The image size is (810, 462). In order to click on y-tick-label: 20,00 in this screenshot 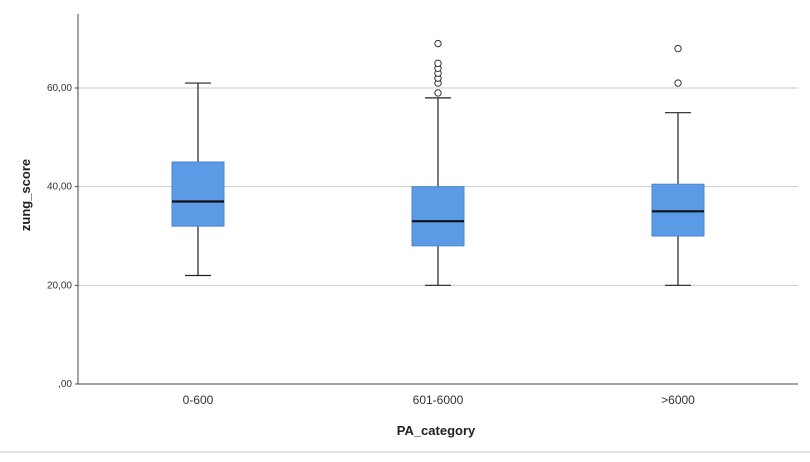, I will do `click(59, 285)`.